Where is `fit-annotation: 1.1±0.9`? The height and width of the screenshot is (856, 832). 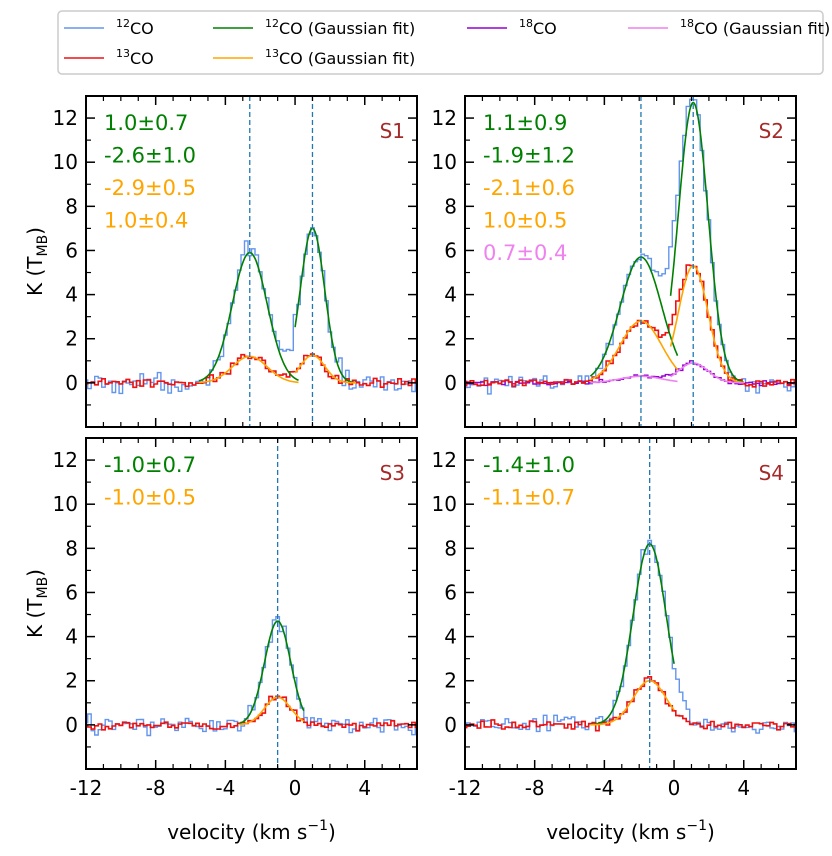
fit-annotation: 1.1±0.9 is located at coordinates (525, 123).